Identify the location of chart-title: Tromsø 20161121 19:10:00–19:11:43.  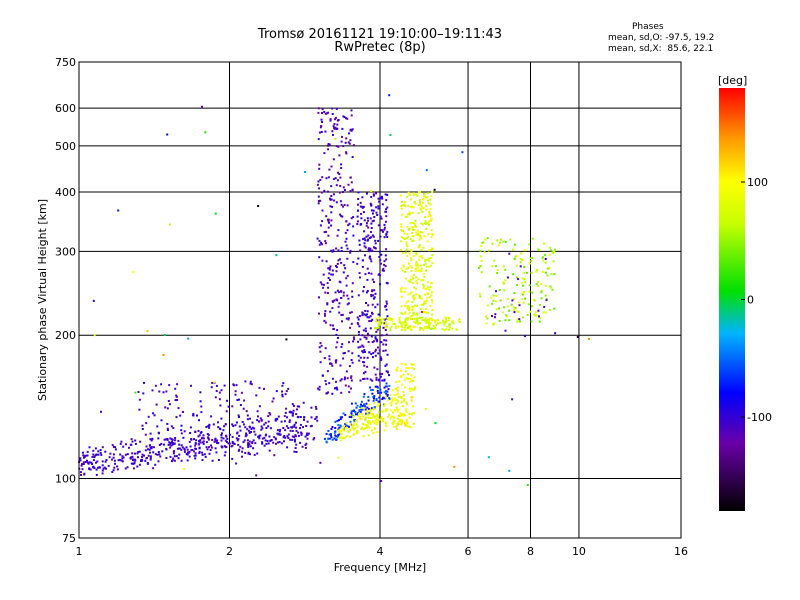
(380, 34).